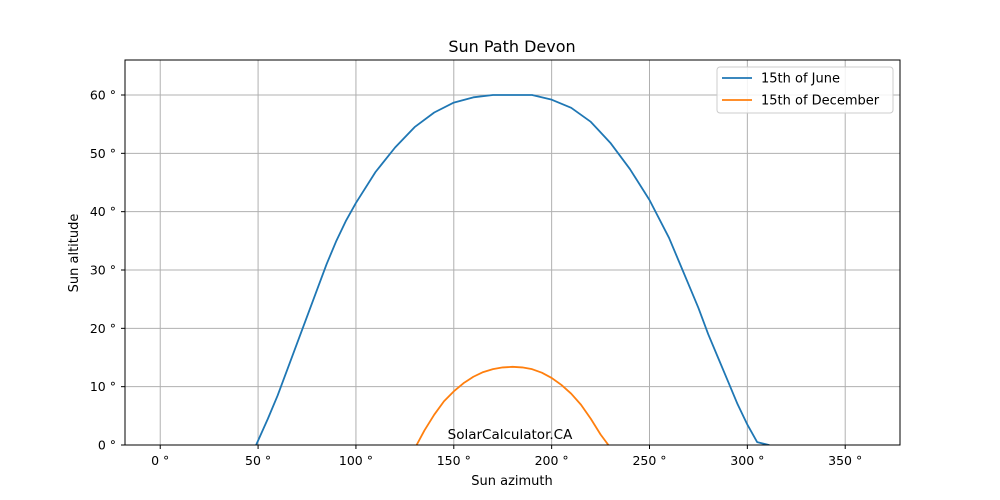 This screenshot has height=500, width=1000. What do you see at coordinates (845, 460) in the screenshot?
I see `x-tick-label: 350 °` at bounding box center [845, 460].